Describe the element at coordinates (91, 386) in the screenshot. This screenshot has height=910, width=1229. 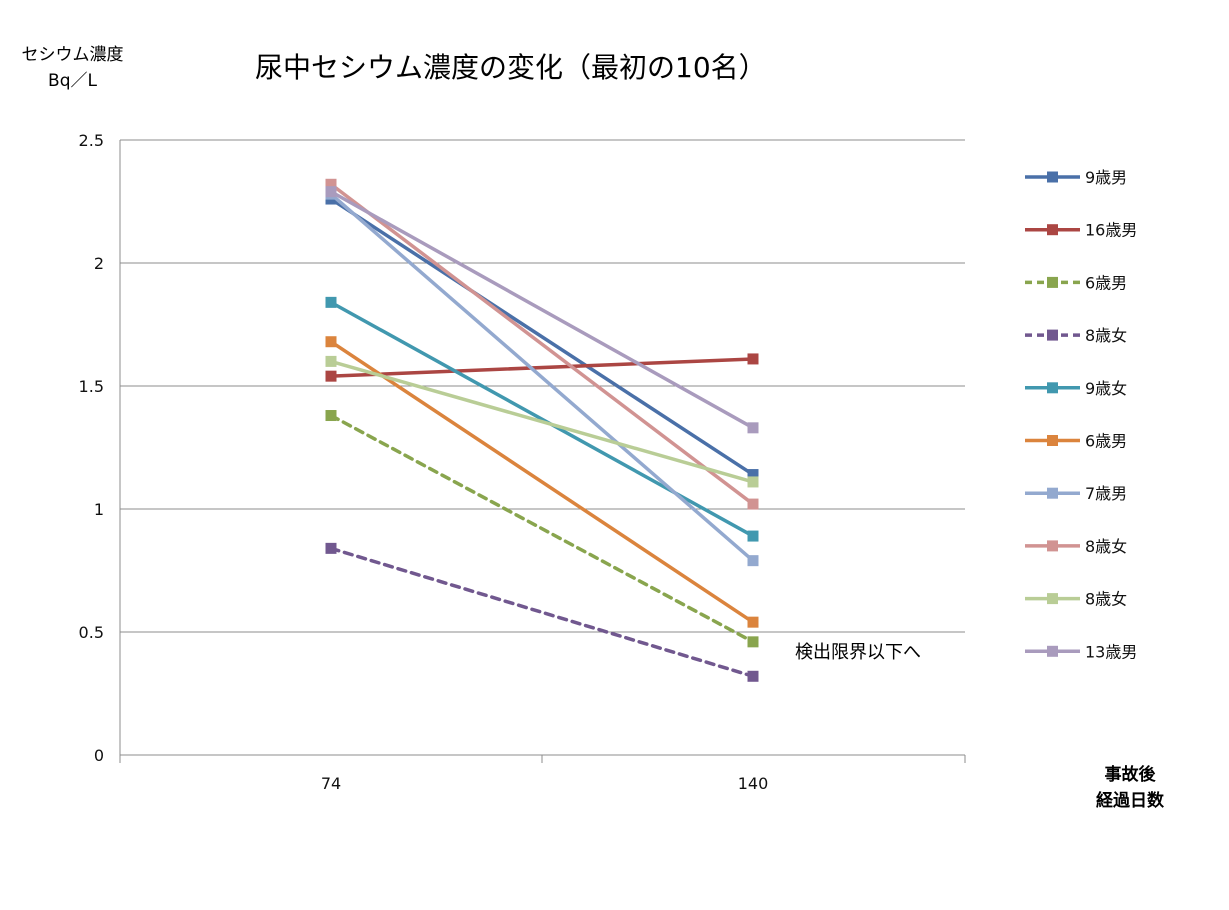
I see `y-tick-label: 1.5` at that location.